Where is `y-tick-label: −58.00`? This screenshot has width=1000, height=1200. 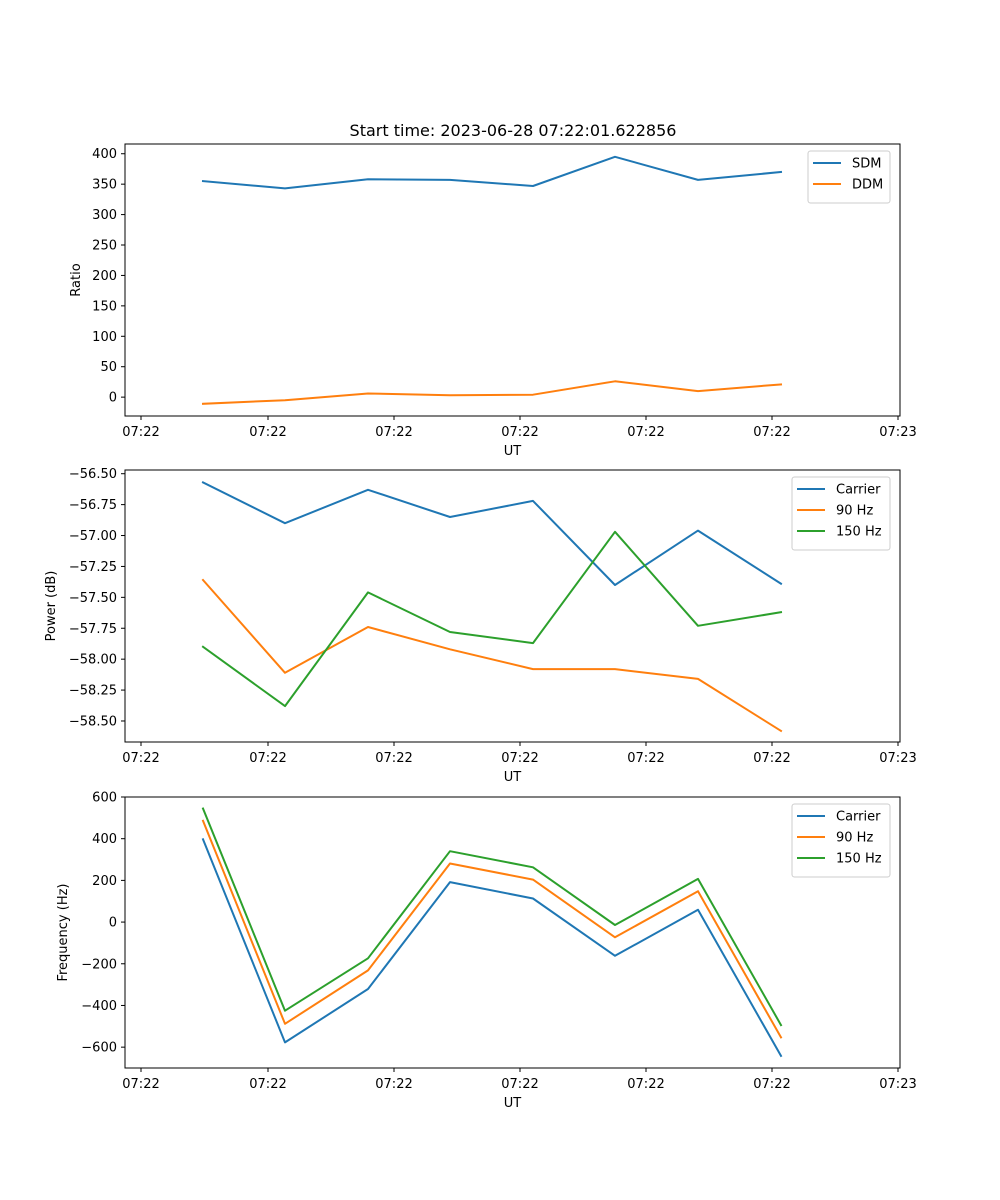 y-tick-label: −58.00 is located at coordinates (93, 660).